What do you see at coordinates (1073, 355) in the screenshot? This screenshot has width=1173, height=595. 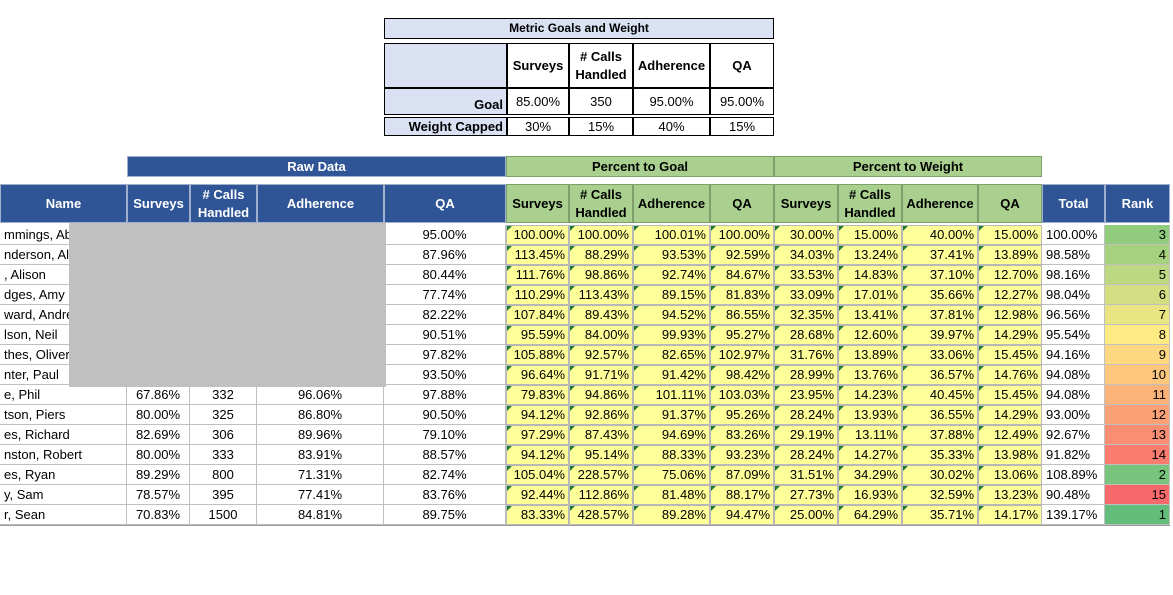 I see `row-total: 94.16%` at bounding box center [1073, 355].